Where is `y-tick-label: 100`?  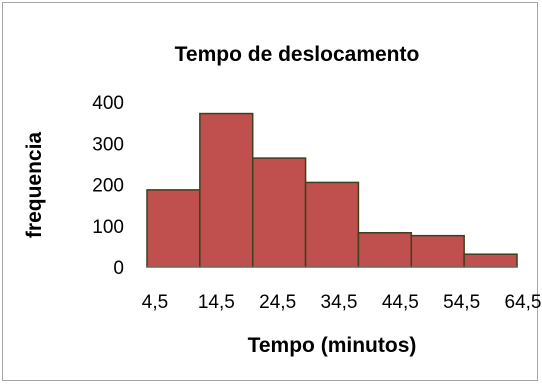
y-tick-label: 100 is located at coordinates (108, 227).